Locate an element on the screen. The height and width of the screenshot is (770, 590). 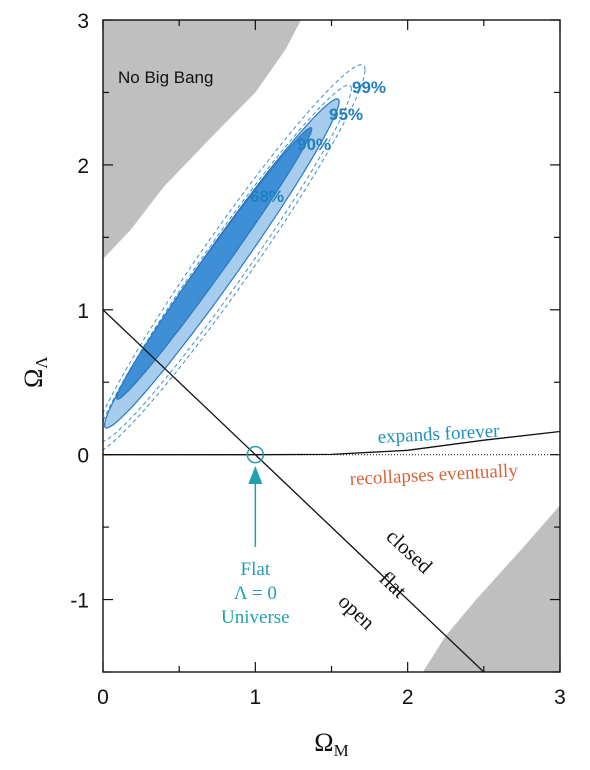
flat-universe-label-line3: Universe is located at coordinates (255, 617).